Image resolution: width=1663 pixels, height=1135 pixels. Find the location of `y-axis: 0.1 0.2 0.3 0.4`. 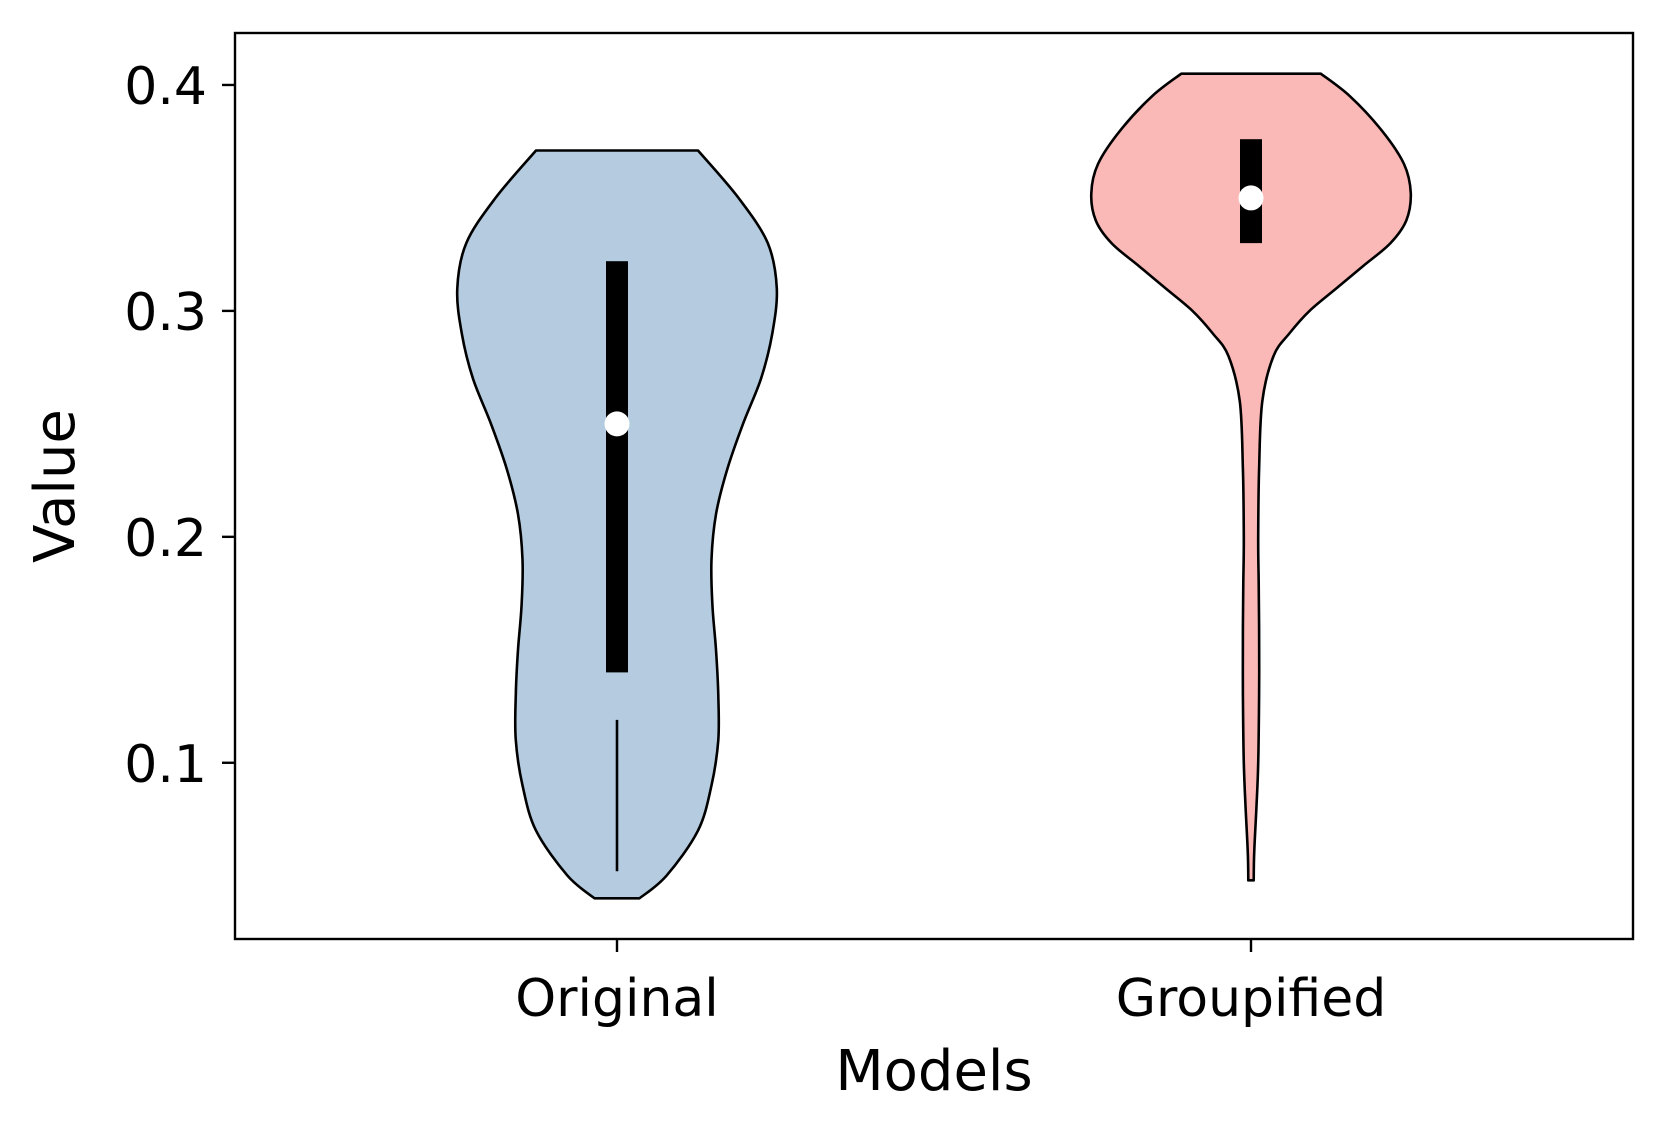

y-axis: 0.1 0.2 0.3 0.4 is located at coordinates (179, 426).